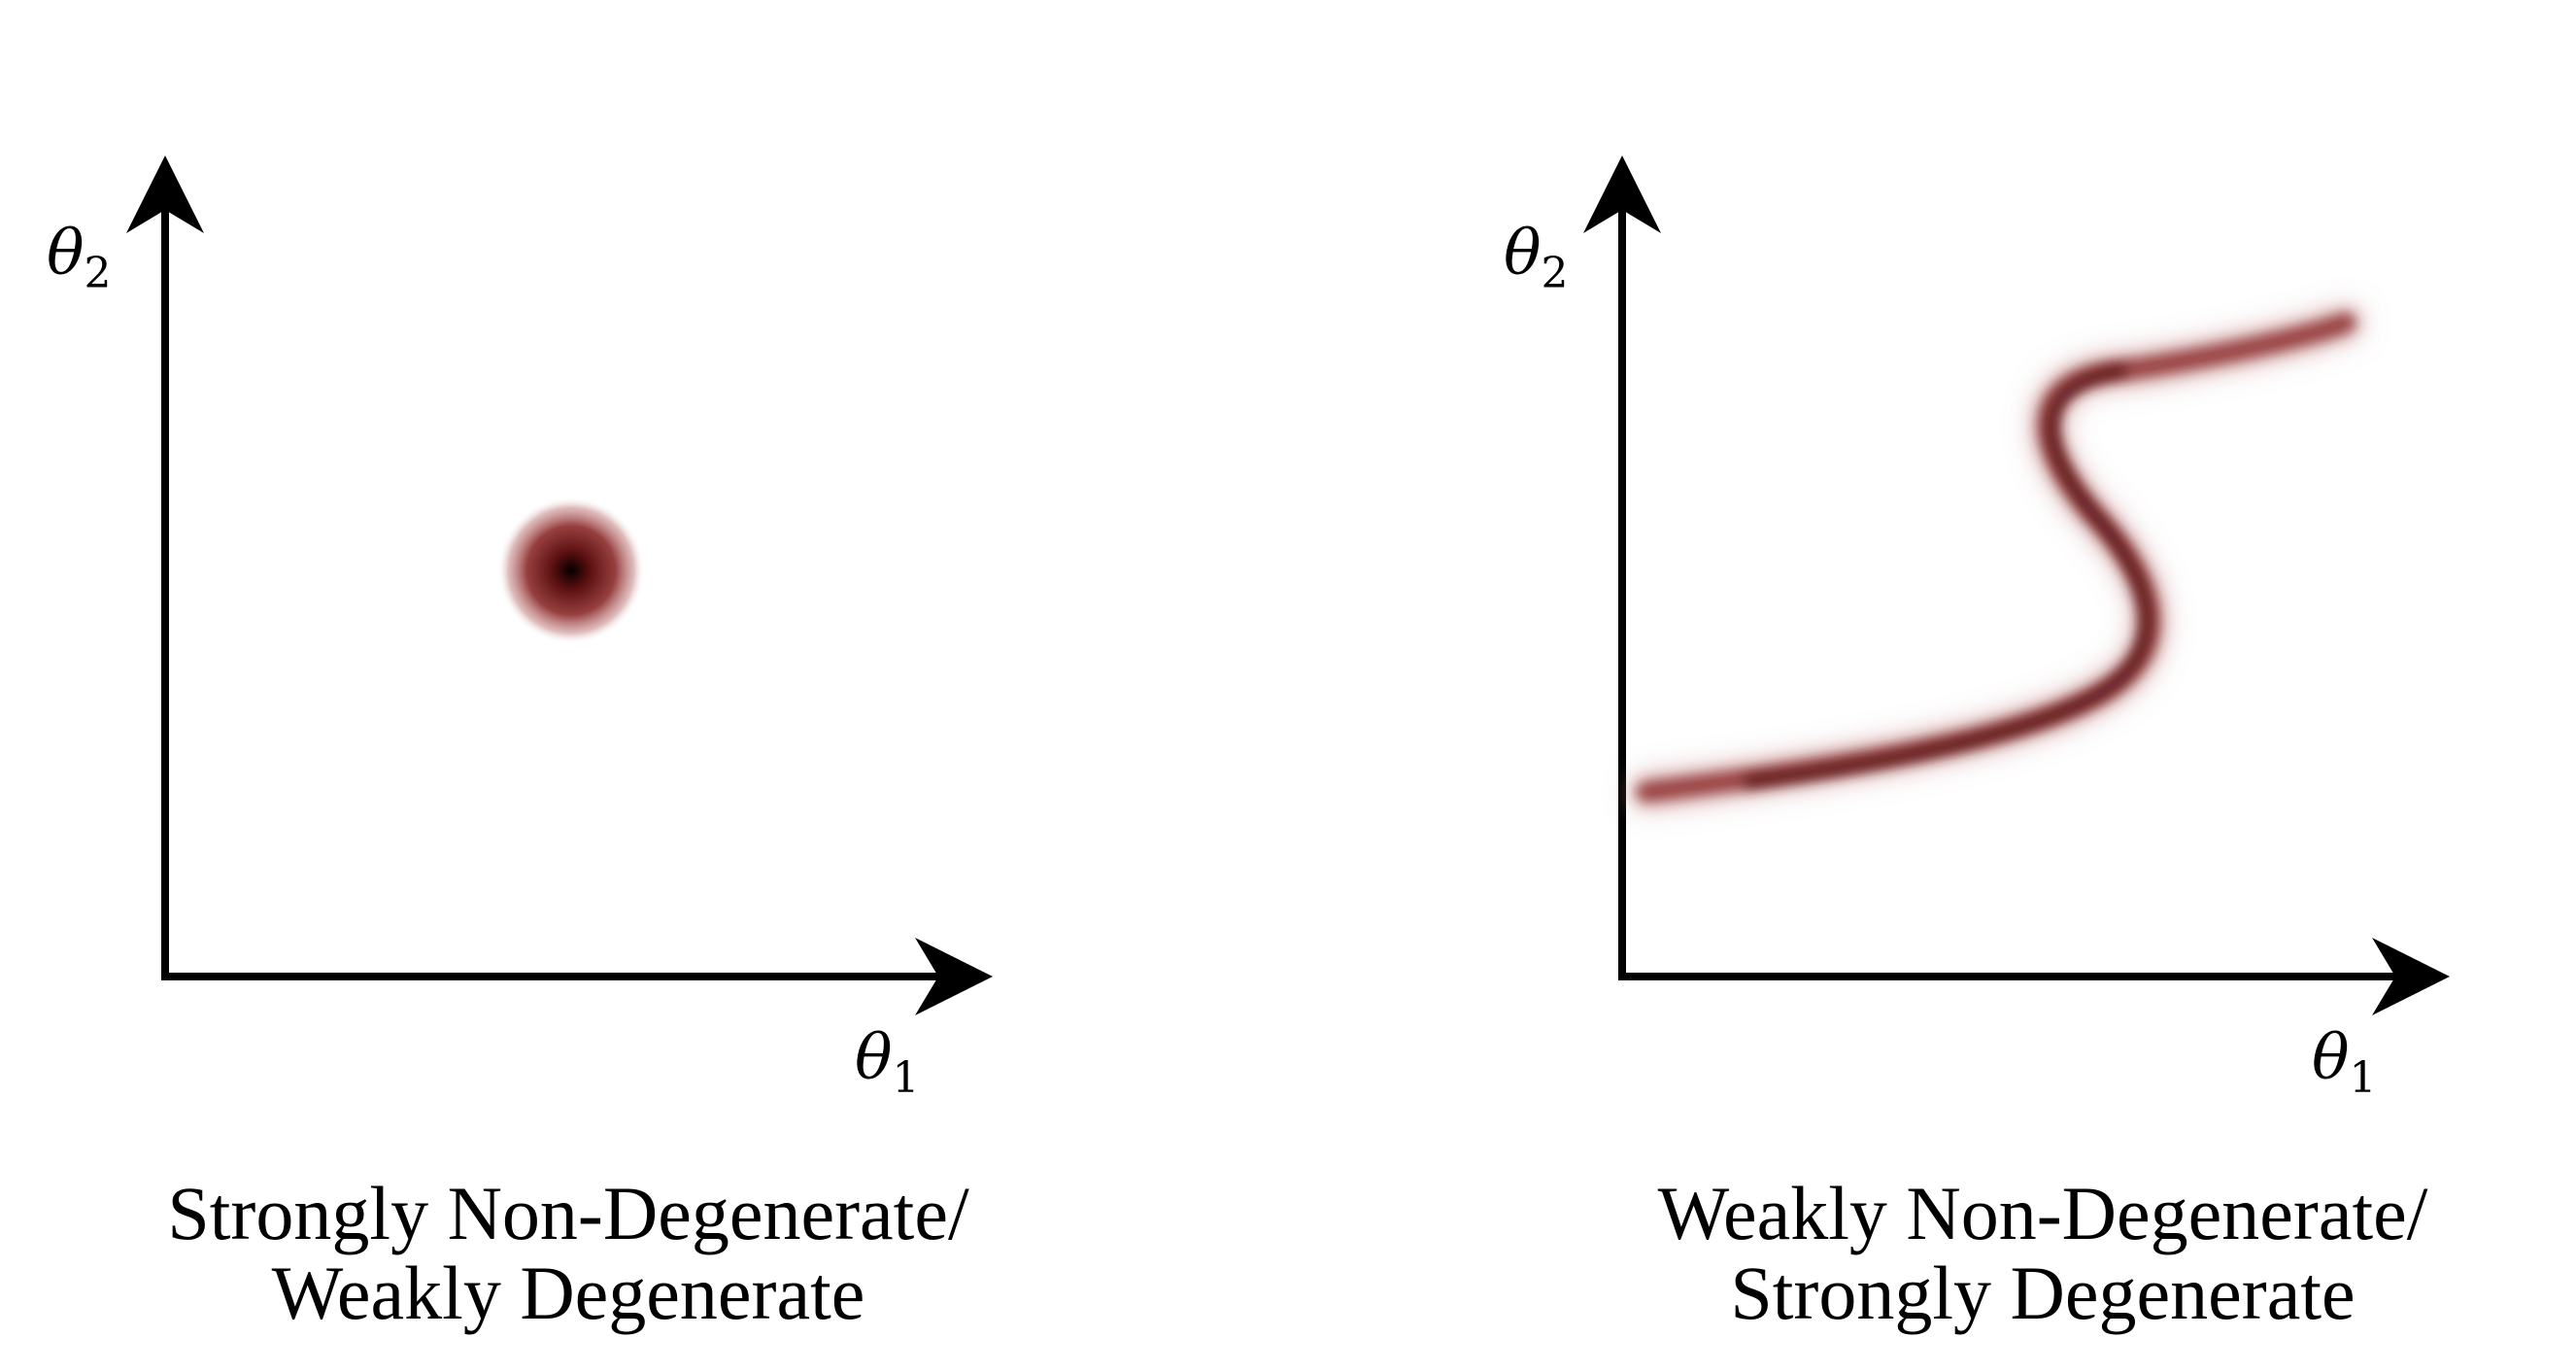 This screenshot has height=1372, width=2576. I want to click on right-y-axis-label: θ2, so click(1536, 258).